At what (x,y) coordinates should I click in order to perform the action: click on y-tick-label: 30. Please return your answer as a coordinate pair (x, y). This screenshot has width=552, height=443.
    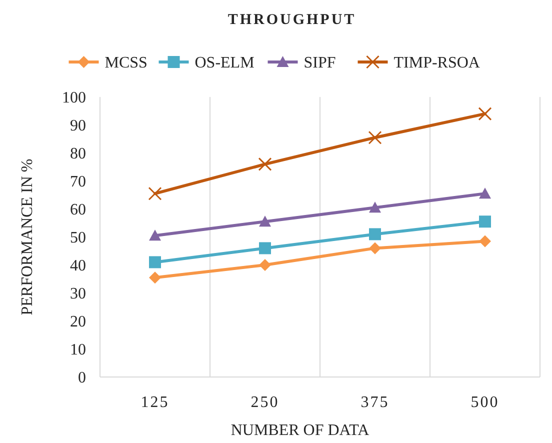
    Looking at the image, I should click on (78, 294).